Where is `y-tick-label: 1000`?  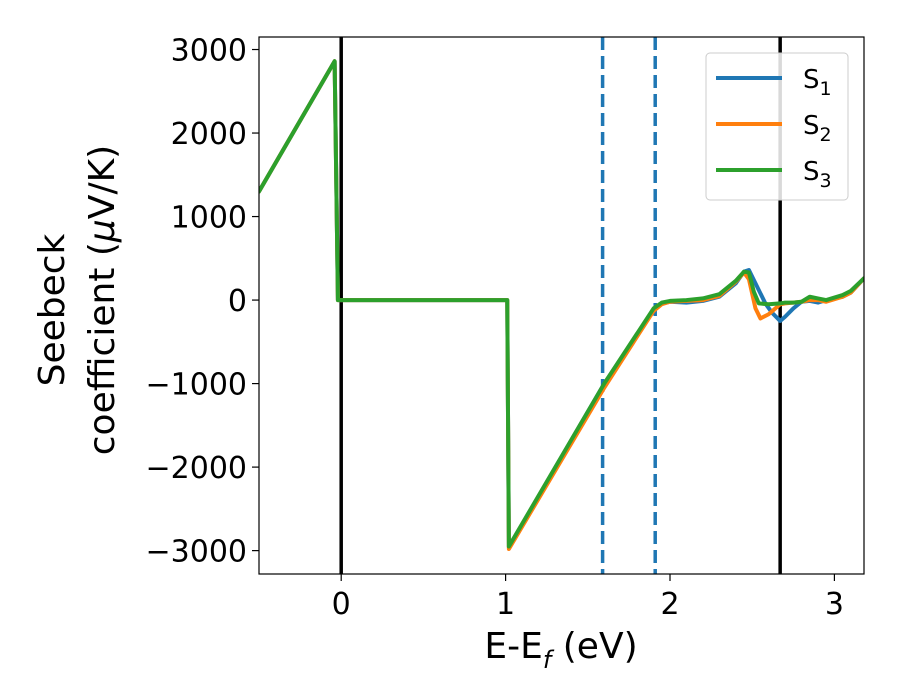
y-tick-label: 1000 is located at coordinates (209, 218).